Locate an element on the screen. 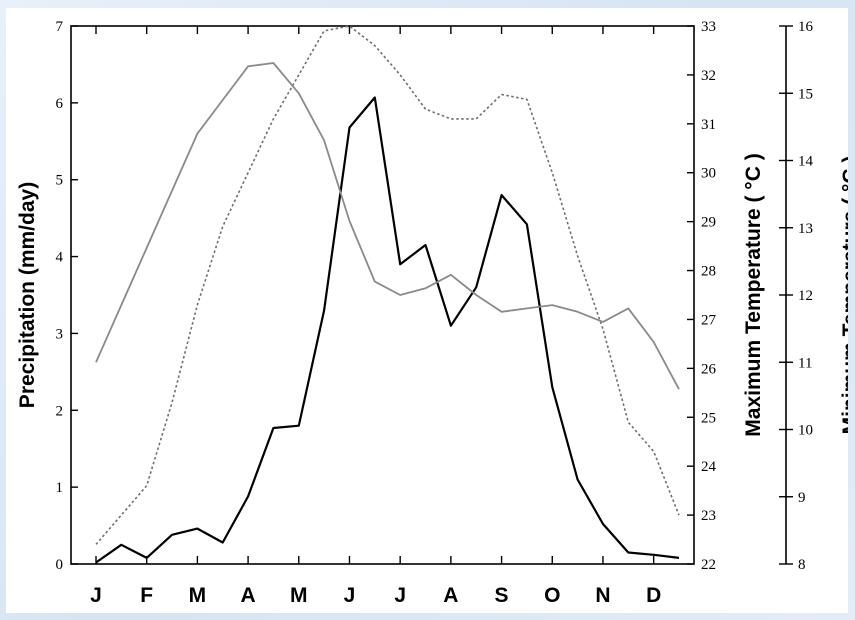 This screenshot has height=620, width=855. right2-tick-label: 13 is located at coordinates (805, 229).